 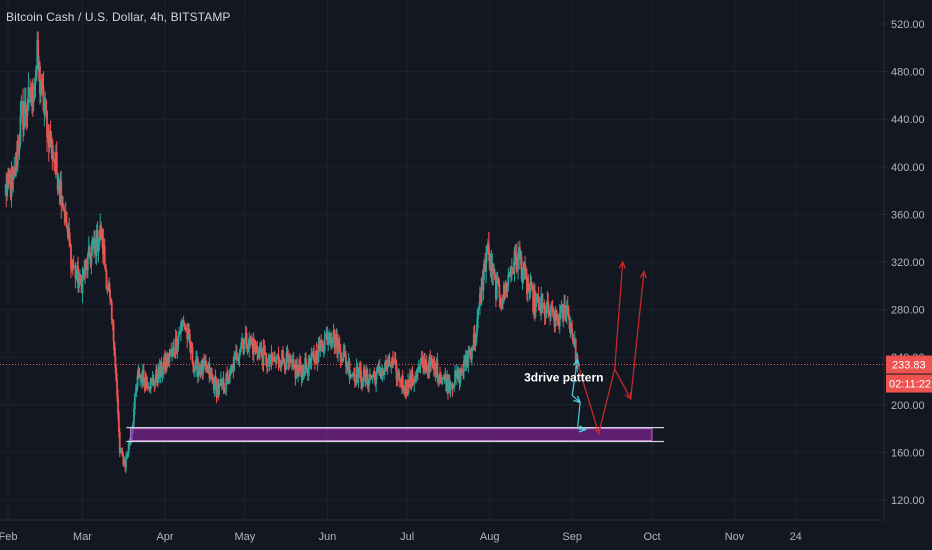 What do you see at coordinates (908, 120) in the screenshot?
I see `y-tick-label: 440.00` at bounding box center [908, 120].